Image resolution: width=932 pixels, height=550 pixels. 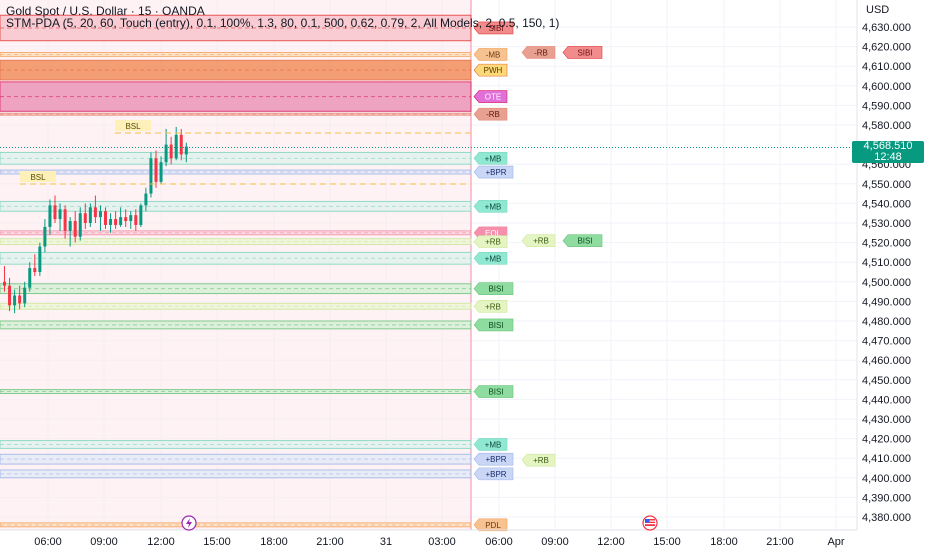 What do you see at coordinates (886, 381) in the screenshot?
I see `price-tick-label: 4,450.000` at bounding box center [886, 381].